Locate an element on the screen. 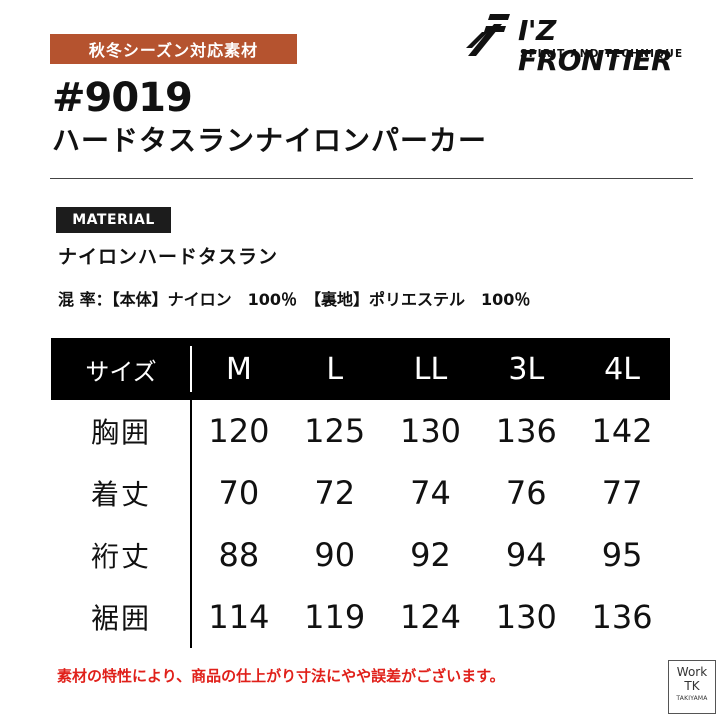  material-composition: 混 率：【本体】ナイロン 100％ 【裏地】ポリエステル 100％ is located at coordinates (294, 299).